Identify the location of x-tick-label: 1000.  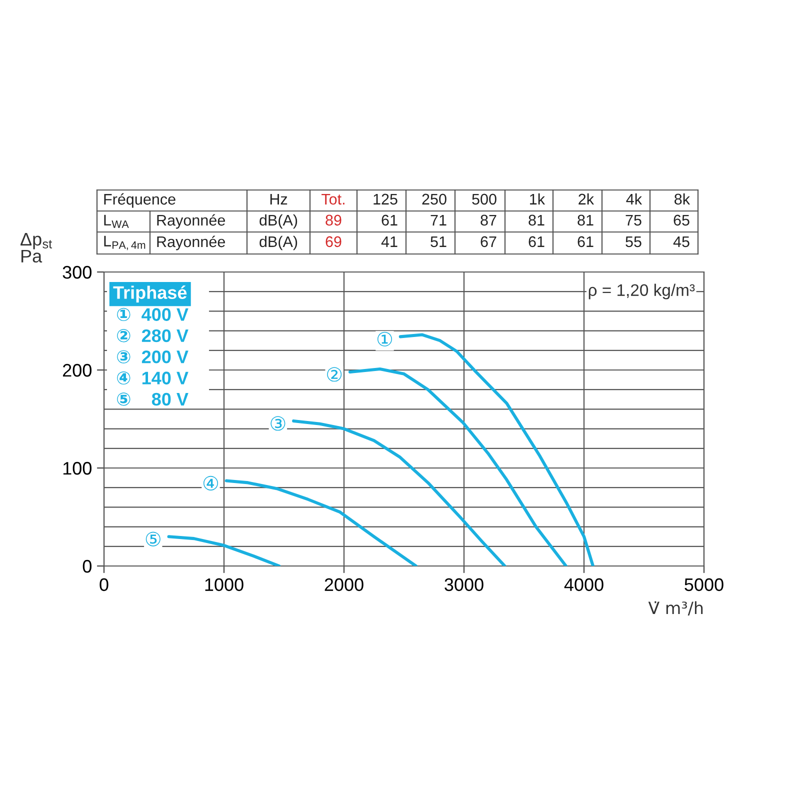
(224, 585).